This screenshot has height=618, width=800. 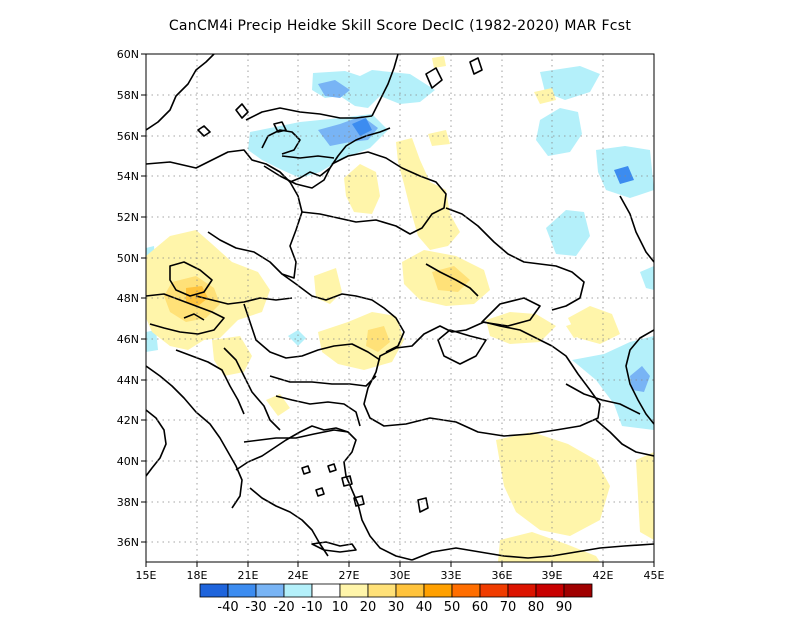 I want to click on shade-russia-north, so click(x=570, y=83).